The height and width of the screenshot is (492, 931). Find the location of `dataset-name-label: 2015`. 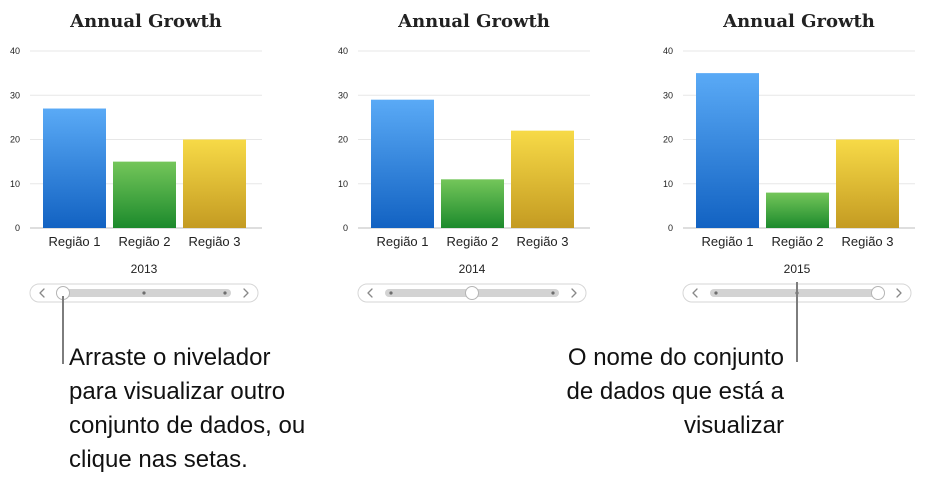

dataset-name-label: 2015 is located at coordinates (797, 269).